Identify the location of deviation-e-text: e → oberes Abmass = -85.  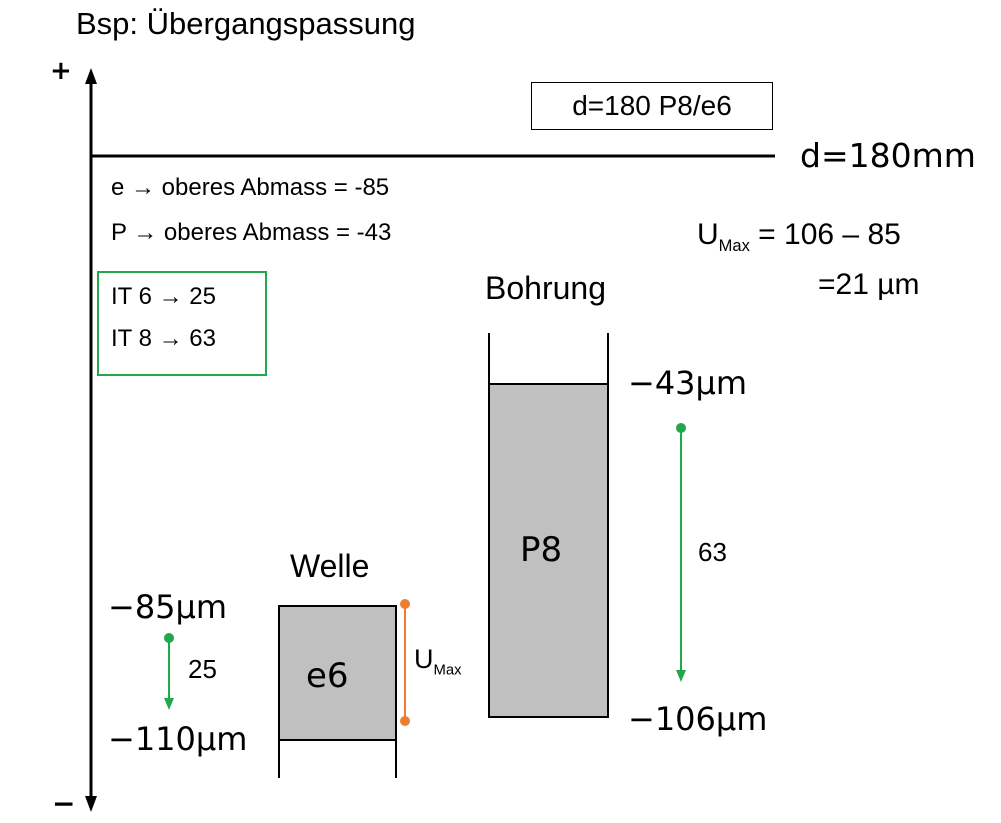
(250, 187).